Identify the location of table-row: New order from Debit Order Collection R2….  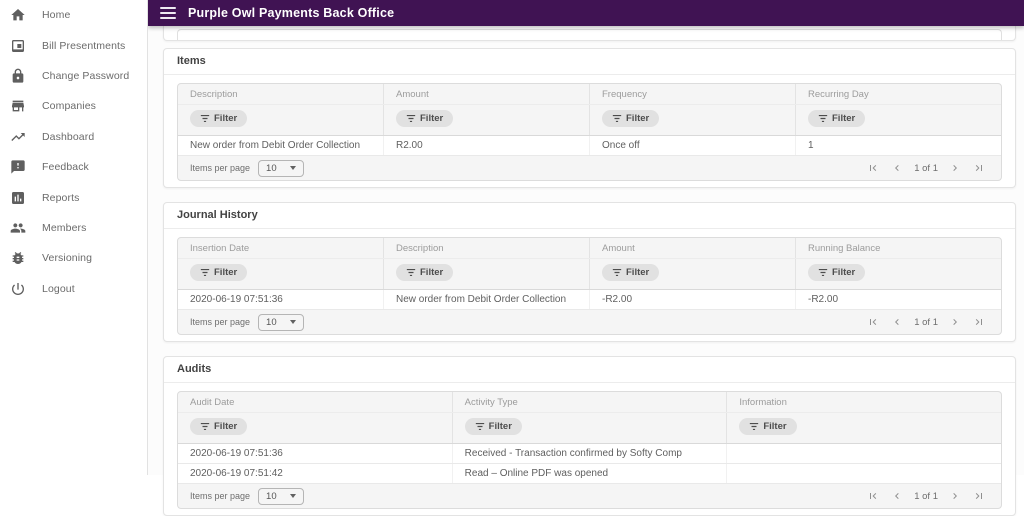
(589, 146).